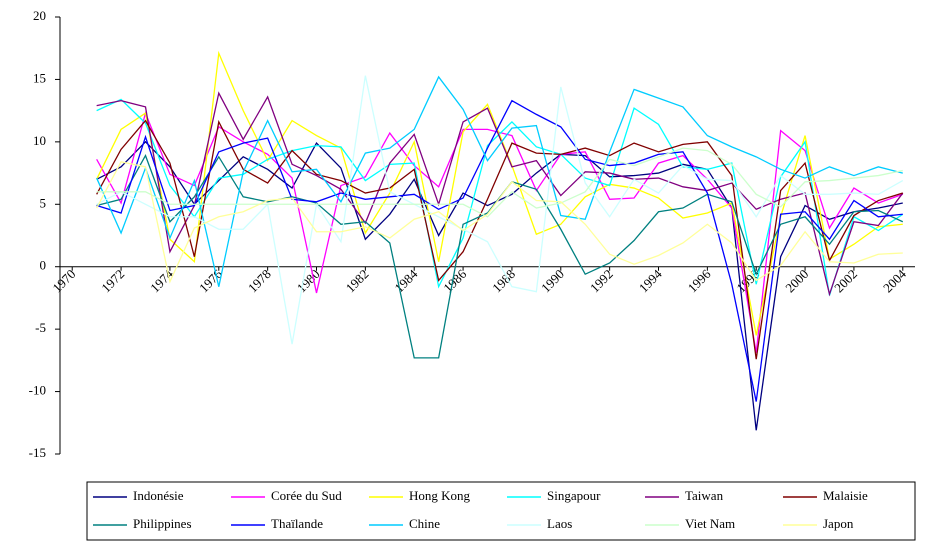 The height and width of the screenshot is (544, 925). I want to click on y-tick-label: -5, so click(40, 327).